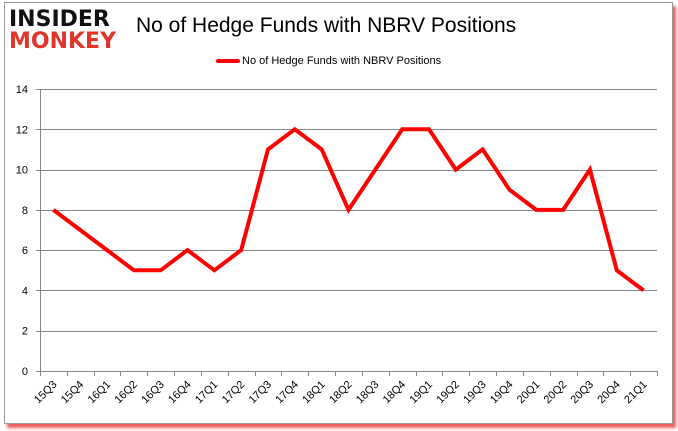  Describe the element at coordinates (287, 393) in the screenshot. I see `x-tick-label: 17Q4` at that location.